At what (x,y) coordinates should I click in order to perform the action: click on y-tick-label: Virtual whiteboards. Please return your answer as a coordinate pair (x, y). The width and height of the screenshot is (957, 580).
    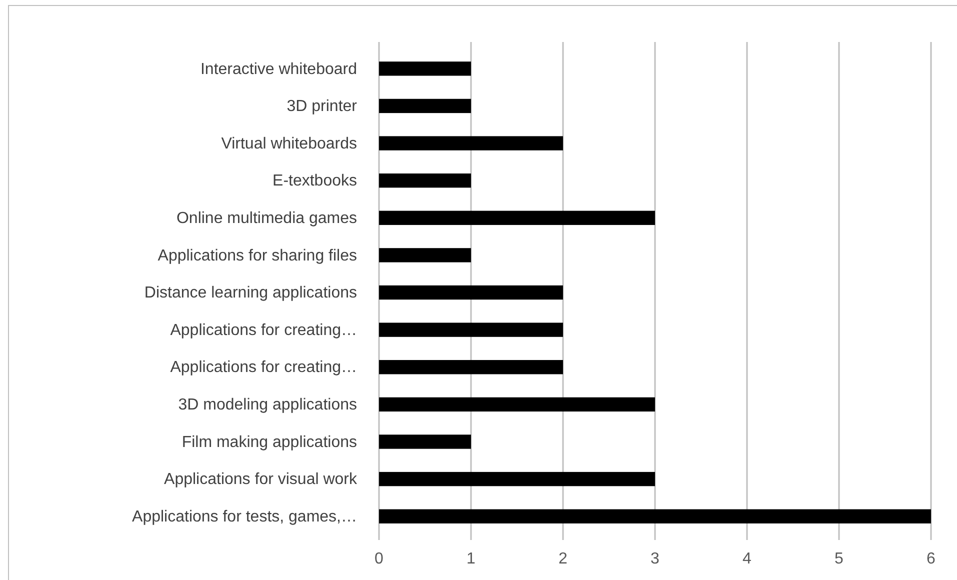
    Looking at the image, I should click on (289, 143).